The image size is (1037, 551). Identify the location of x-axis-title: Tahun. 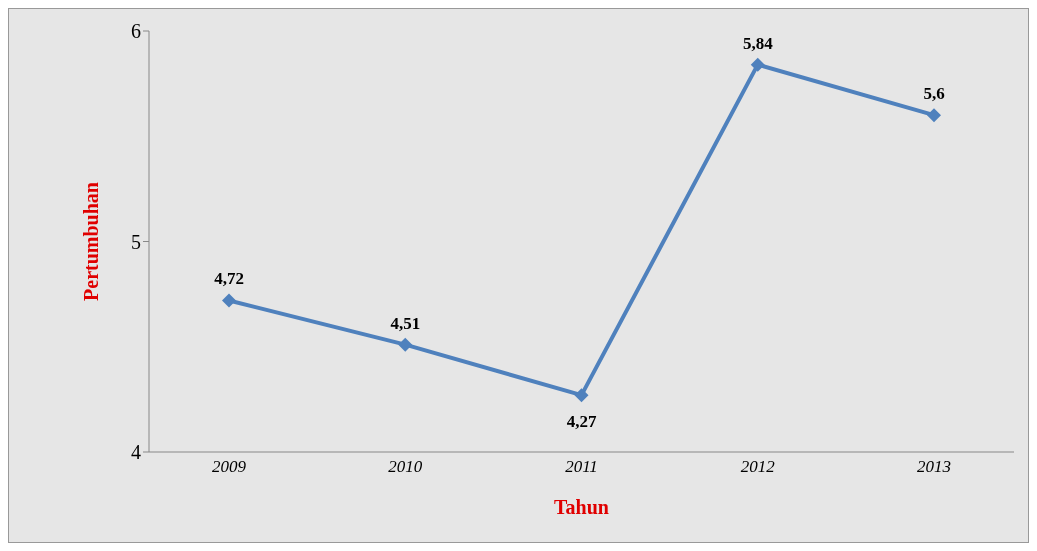
(581, 507).